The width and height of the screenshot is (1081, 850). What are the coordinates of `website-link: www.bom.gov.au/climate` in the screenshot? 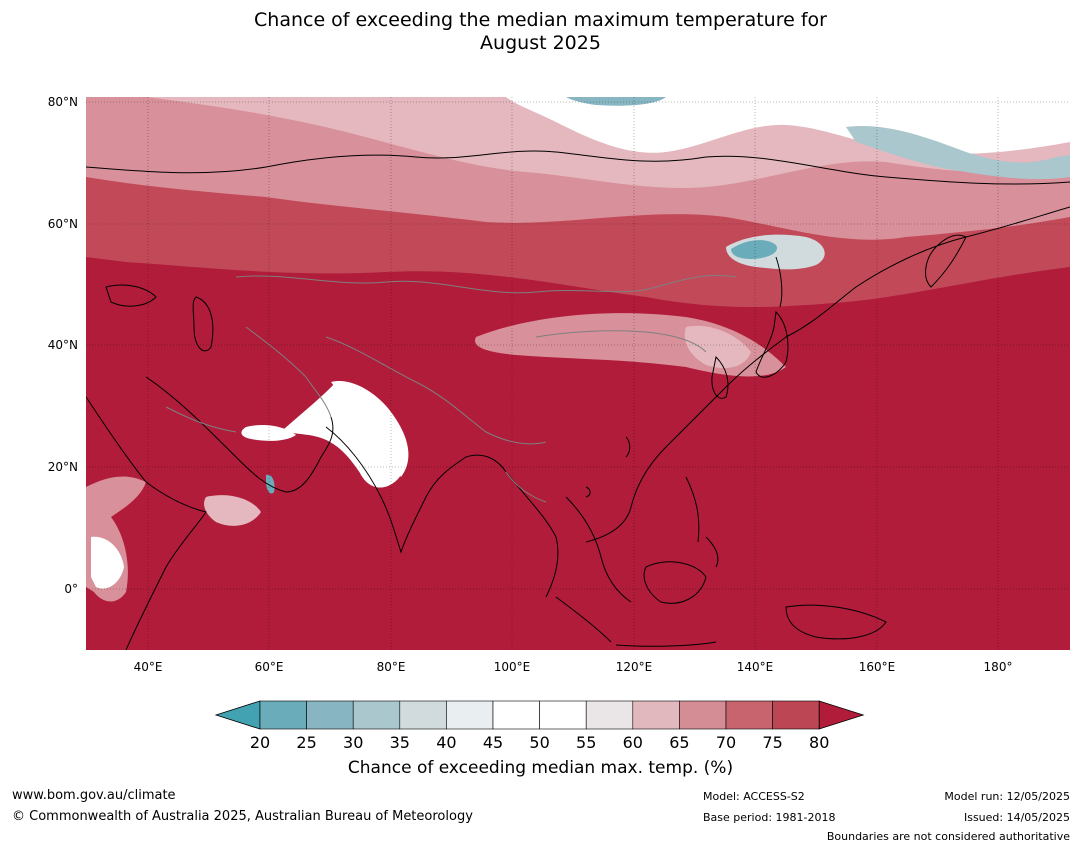 It's located at (94, 795).